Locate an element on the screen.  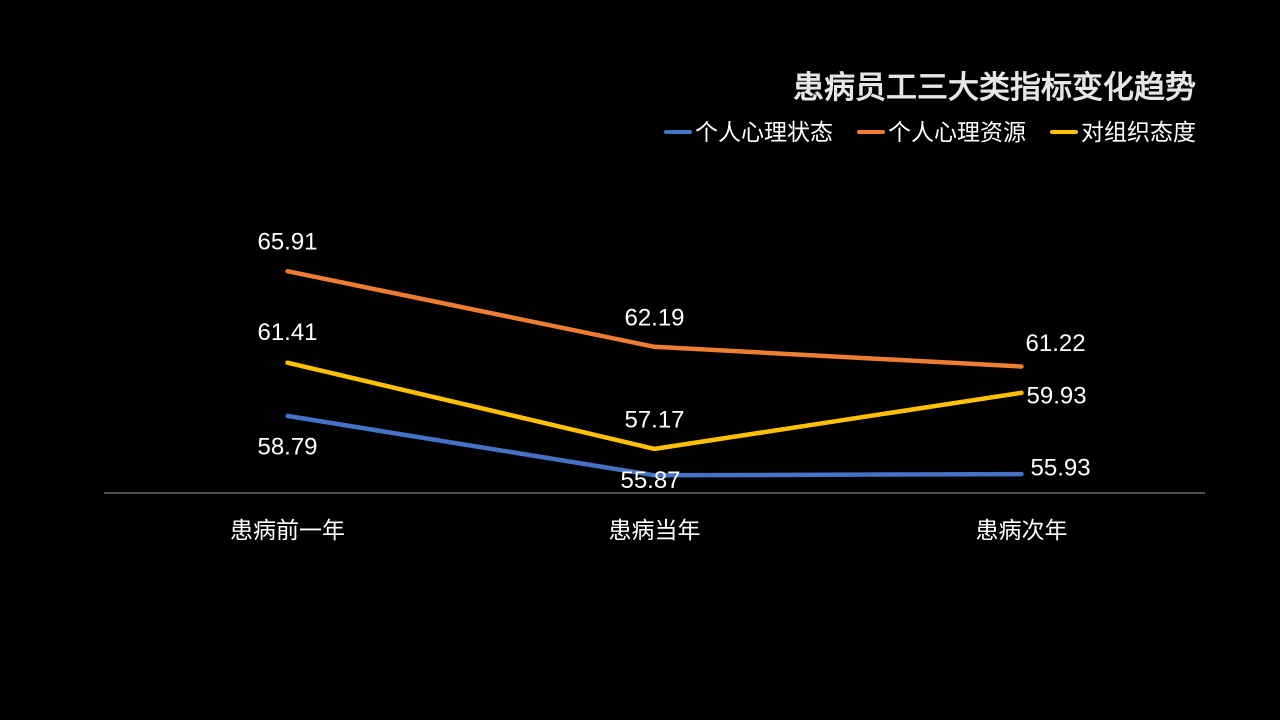
legend-label: 个人心理状态 is located at coordinates (764, 132).